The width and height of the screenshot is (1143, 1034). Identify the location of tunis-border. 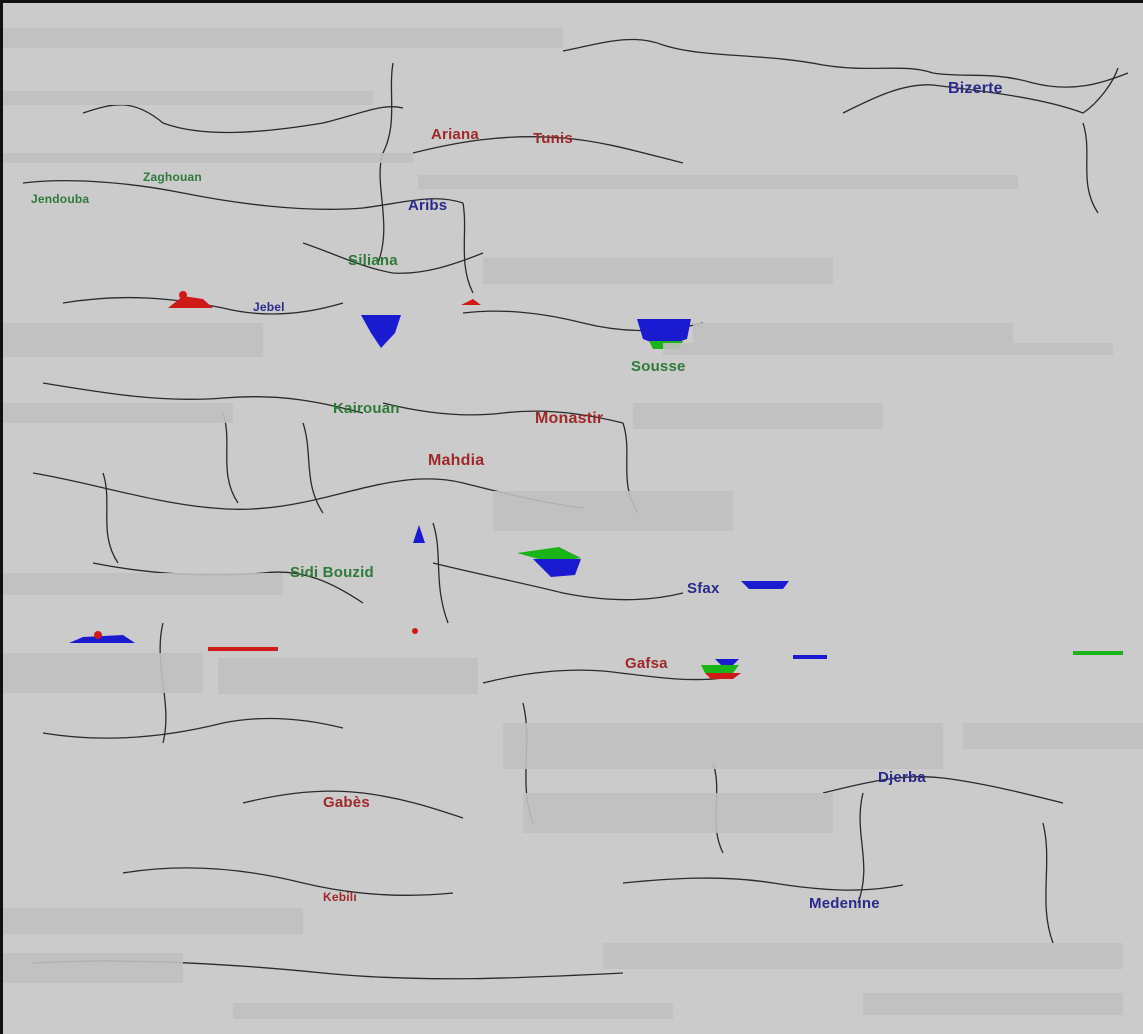
(548, 150).